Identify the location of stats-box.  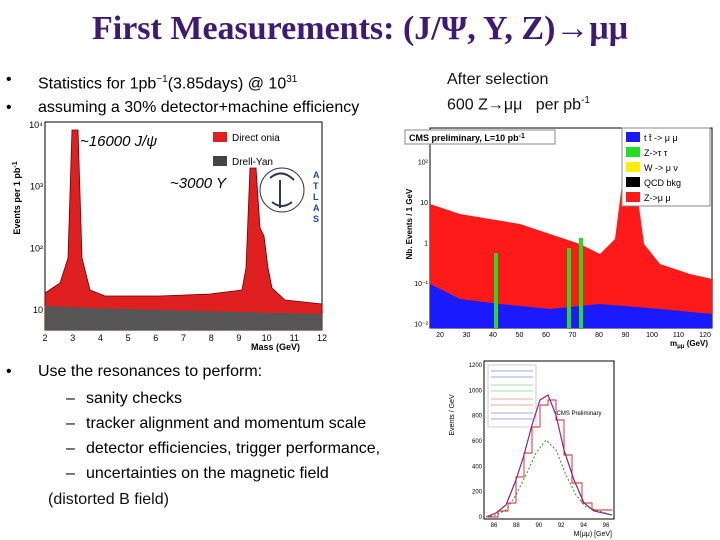
(512, 396).